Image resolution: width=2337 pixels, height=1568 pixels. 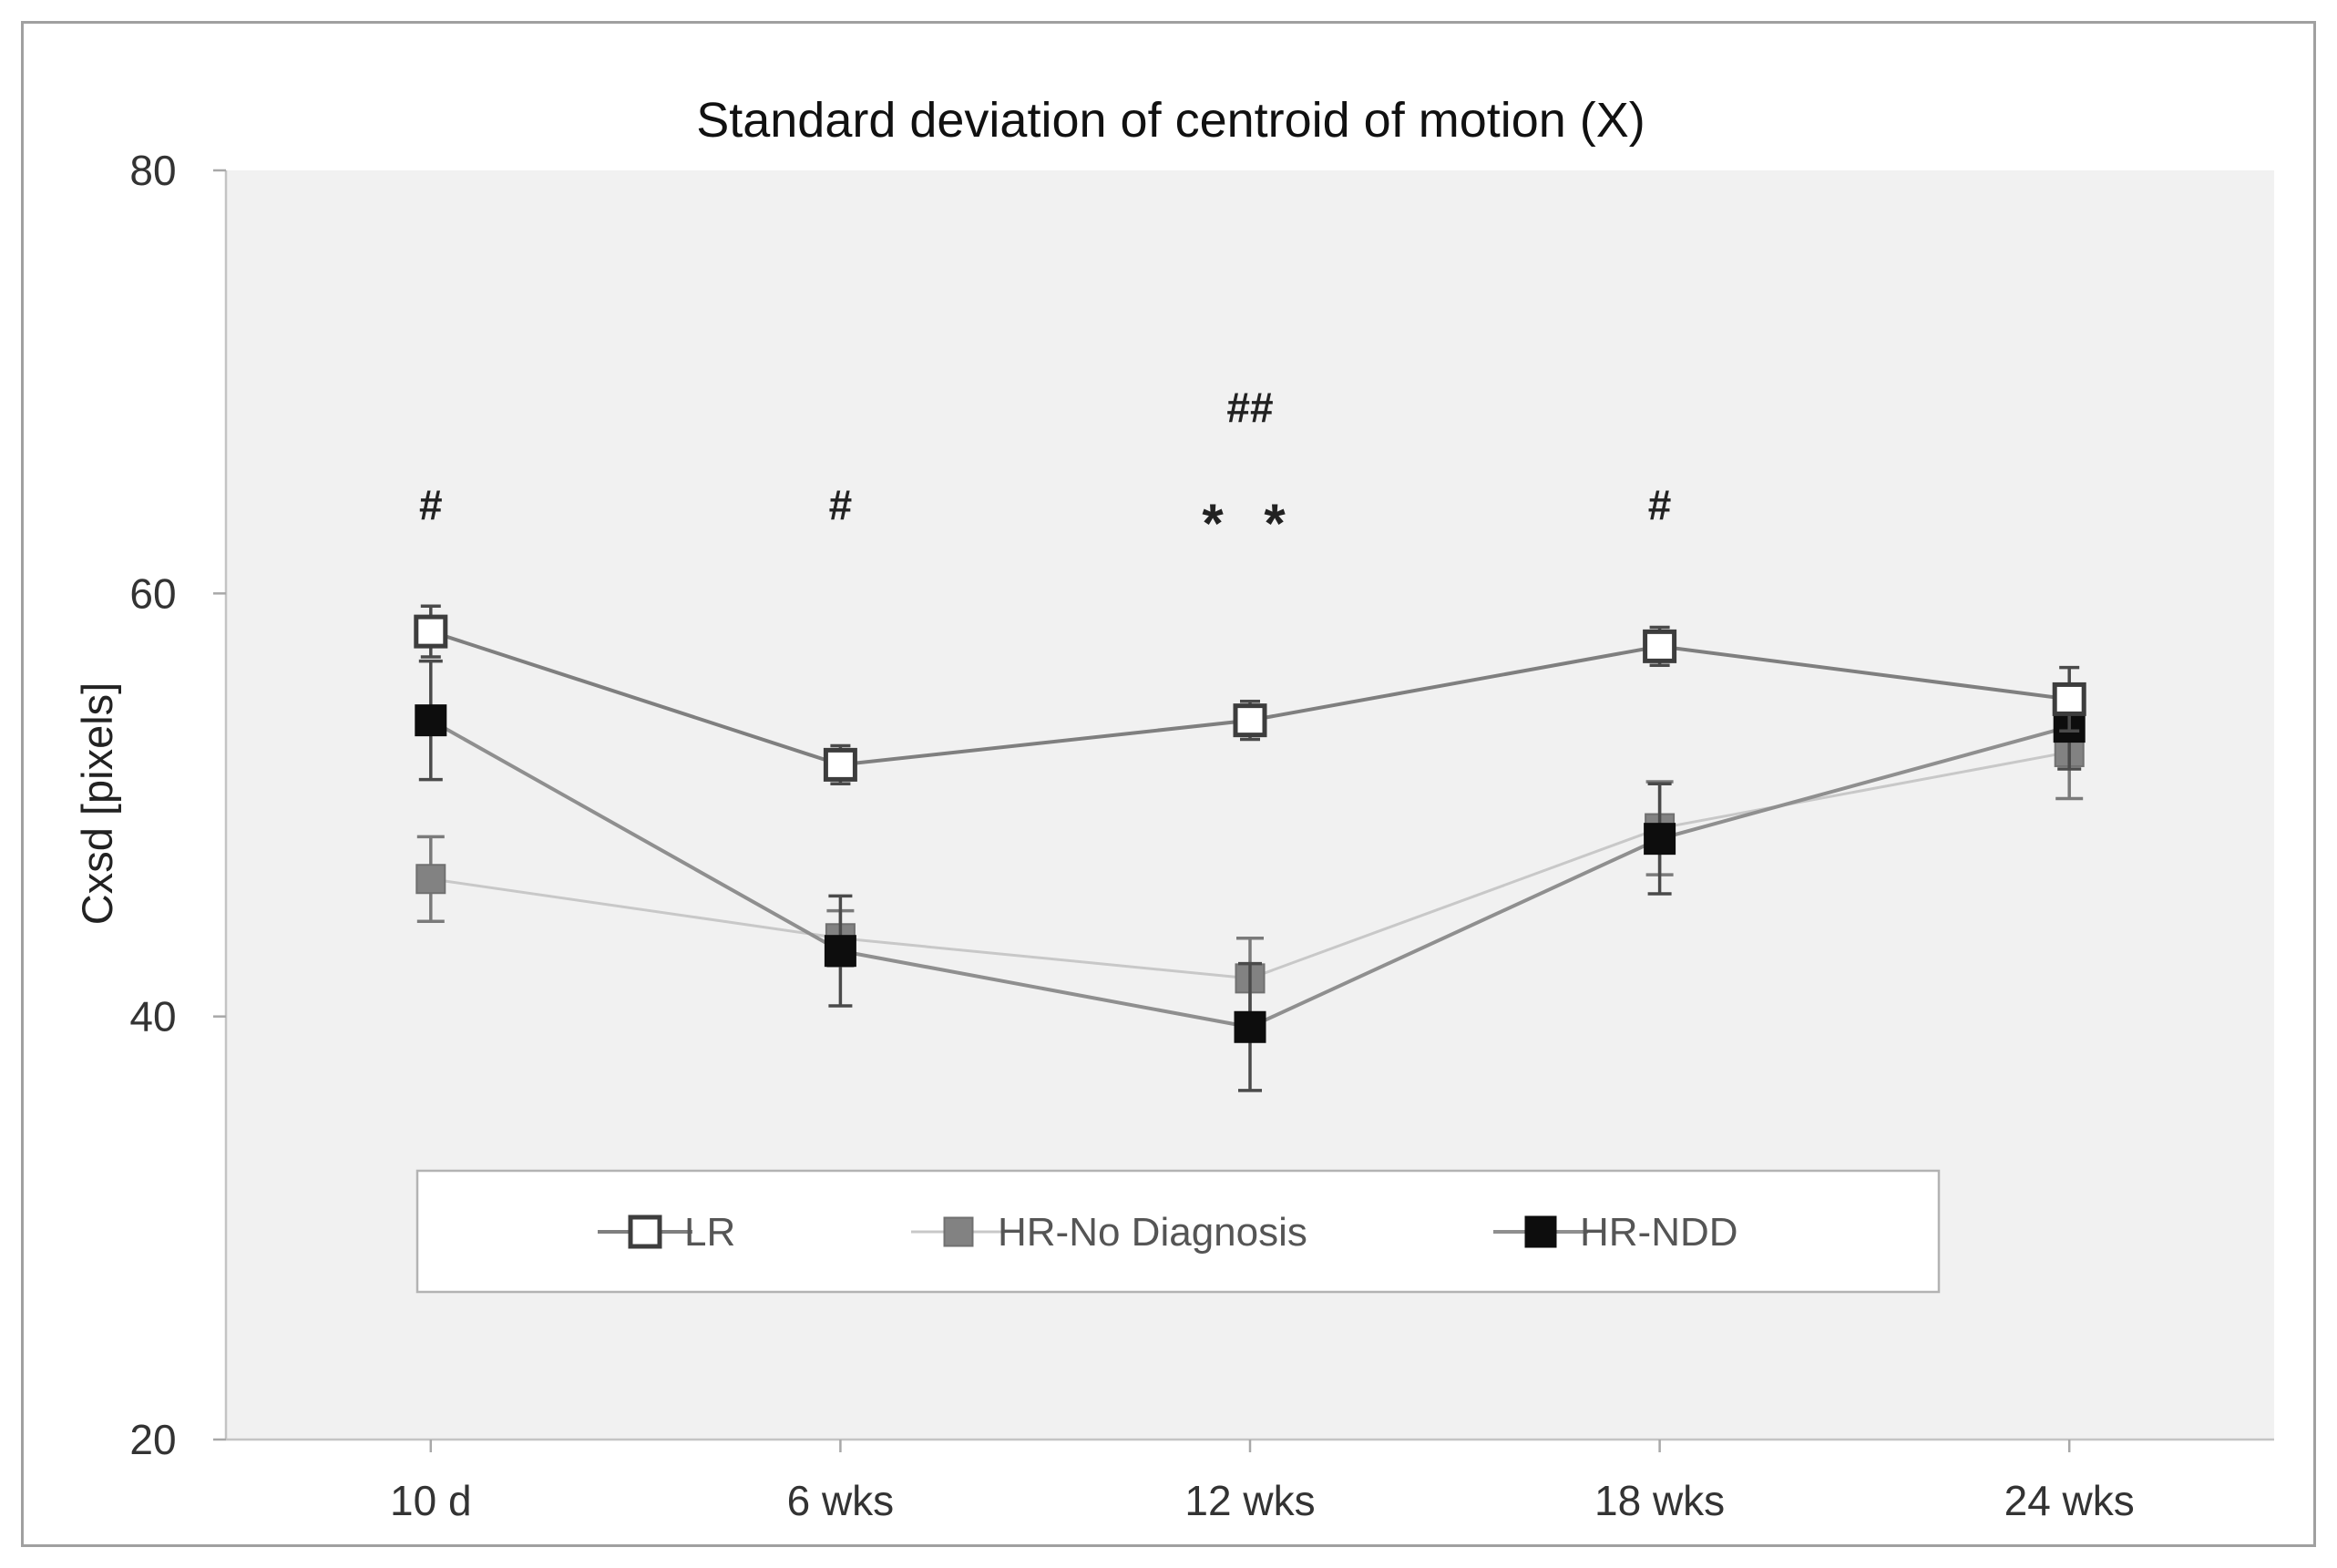 I want to click on legend-label: HR-No Diagnosis, so click(x=1152, y=1232).